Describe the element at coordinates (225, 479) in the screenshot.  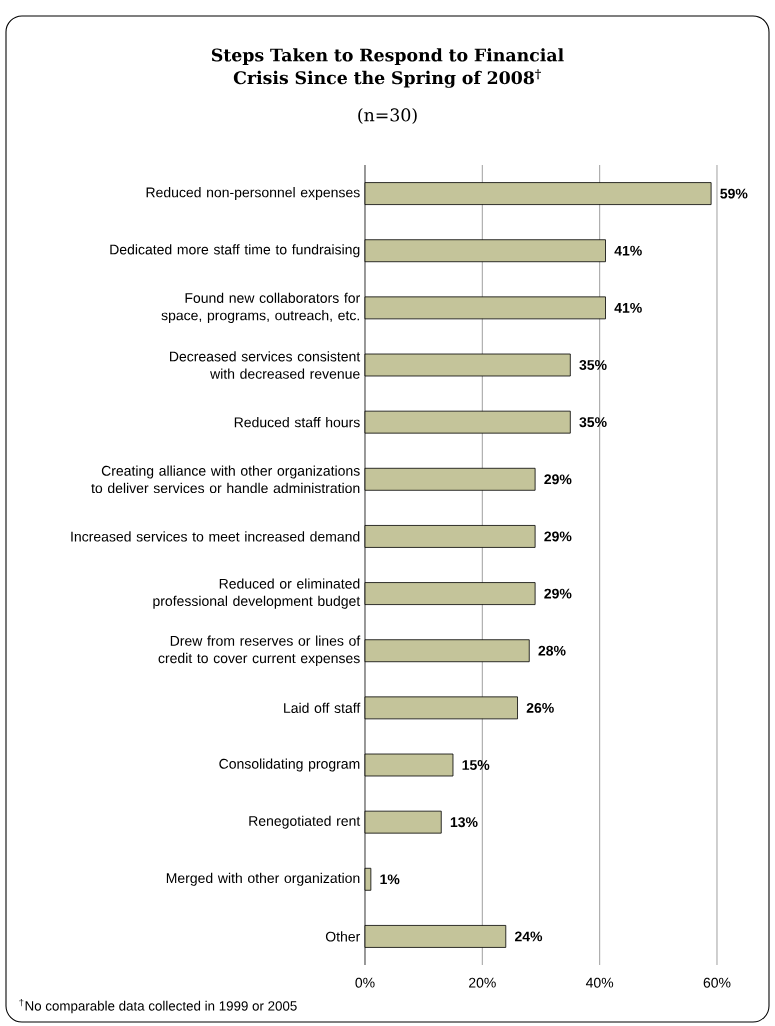
I see `y-tick-label: Creating alliance with other organizations to deliver services or handle administration` at that location.